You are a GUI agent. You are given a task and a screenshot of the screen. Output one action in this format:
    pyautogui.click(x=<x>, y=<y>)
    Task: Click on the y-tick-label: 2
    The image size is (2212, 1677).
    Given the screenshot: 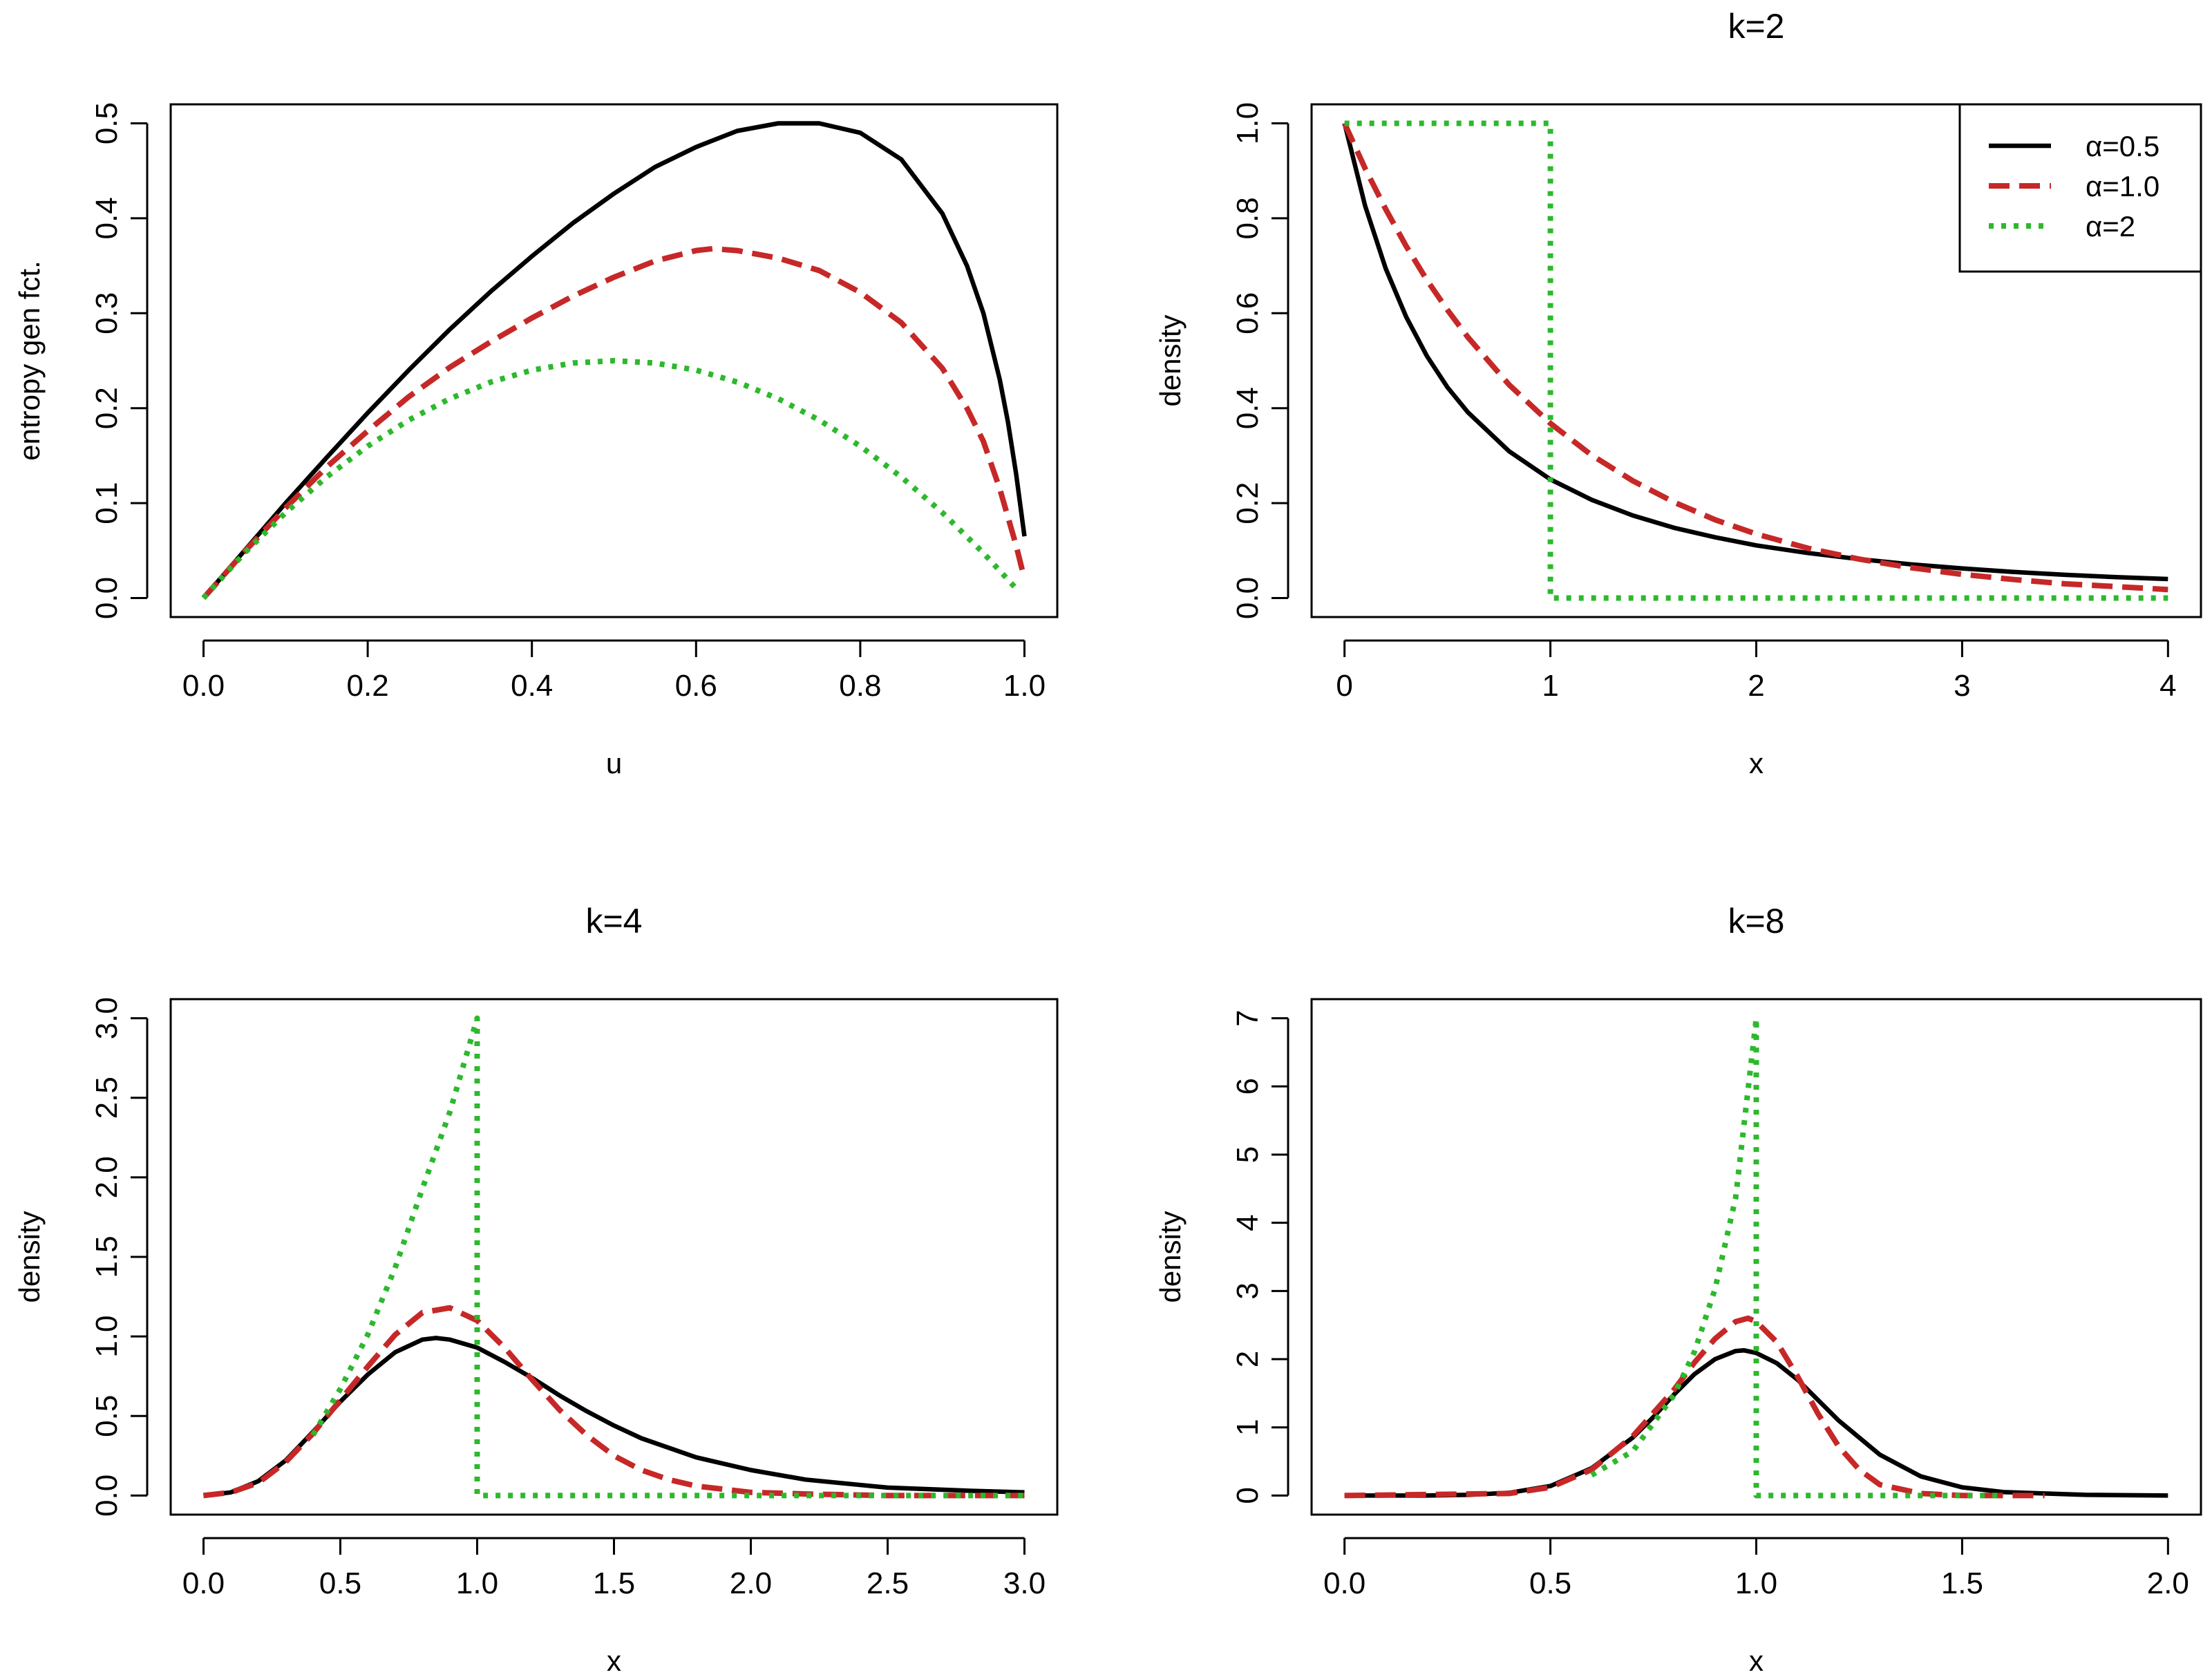 What is the action you would take?
    pyautogui.click(x=1248, y=1359)
    